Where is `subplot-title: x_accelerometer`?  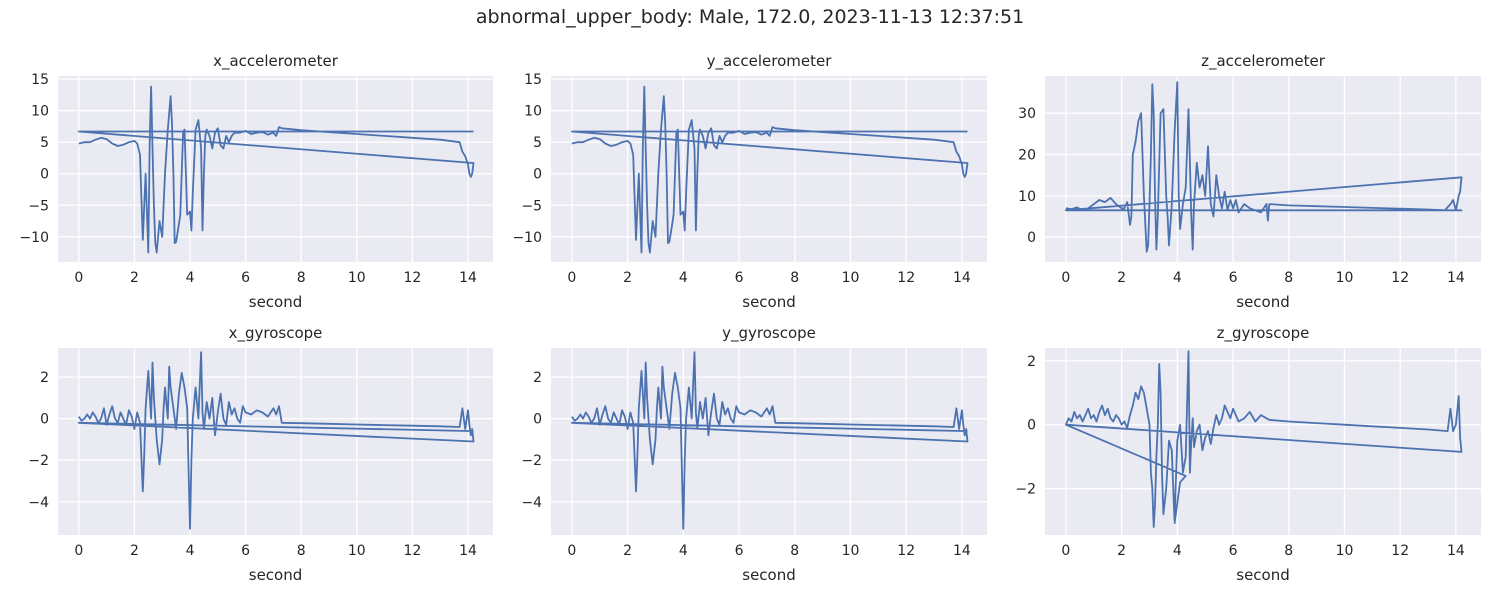
subplot-title: x_accelerometer is located at coordinates (276, 61).